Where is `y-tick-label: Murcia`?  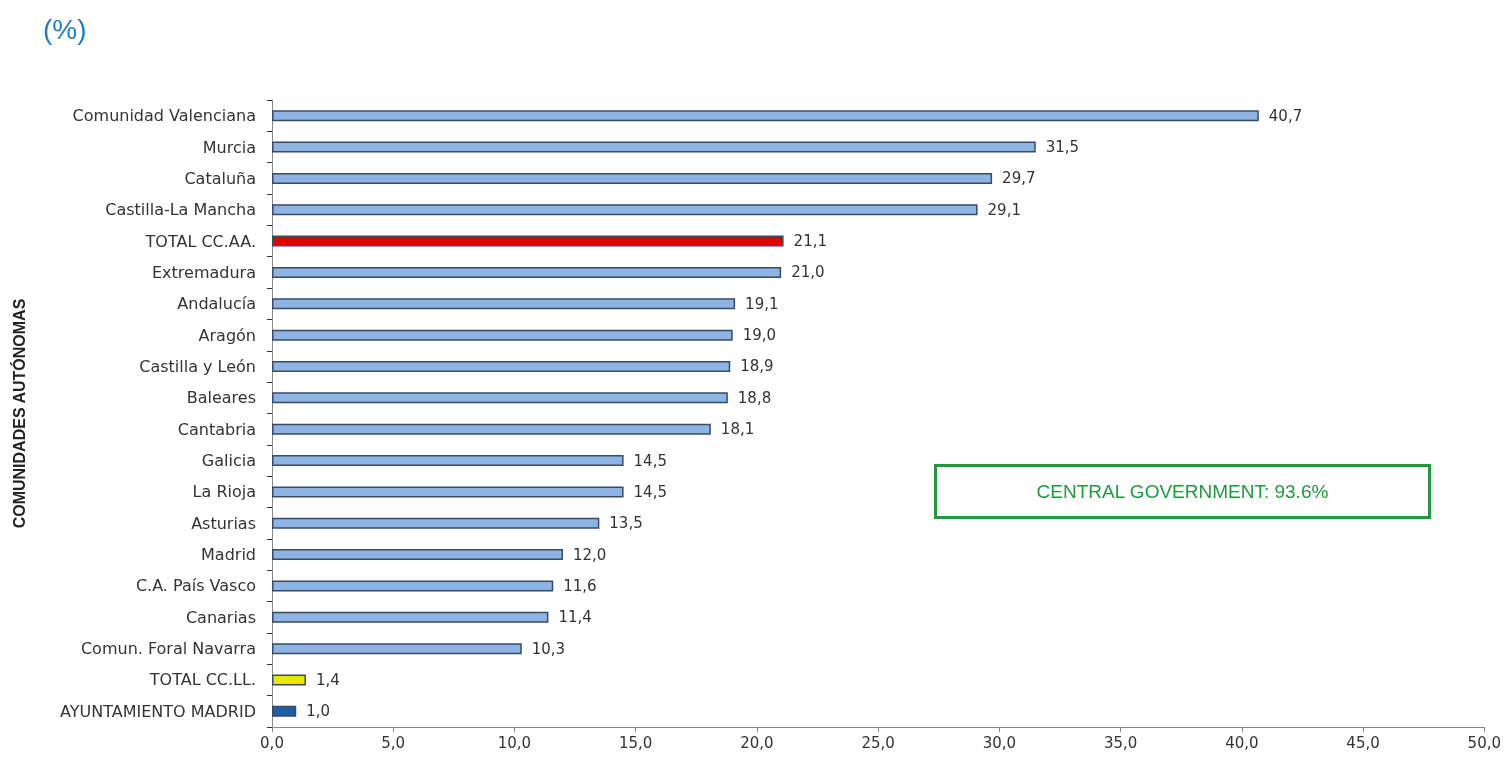 y-tick-label: Murcia is located at coordinates (229, 147).